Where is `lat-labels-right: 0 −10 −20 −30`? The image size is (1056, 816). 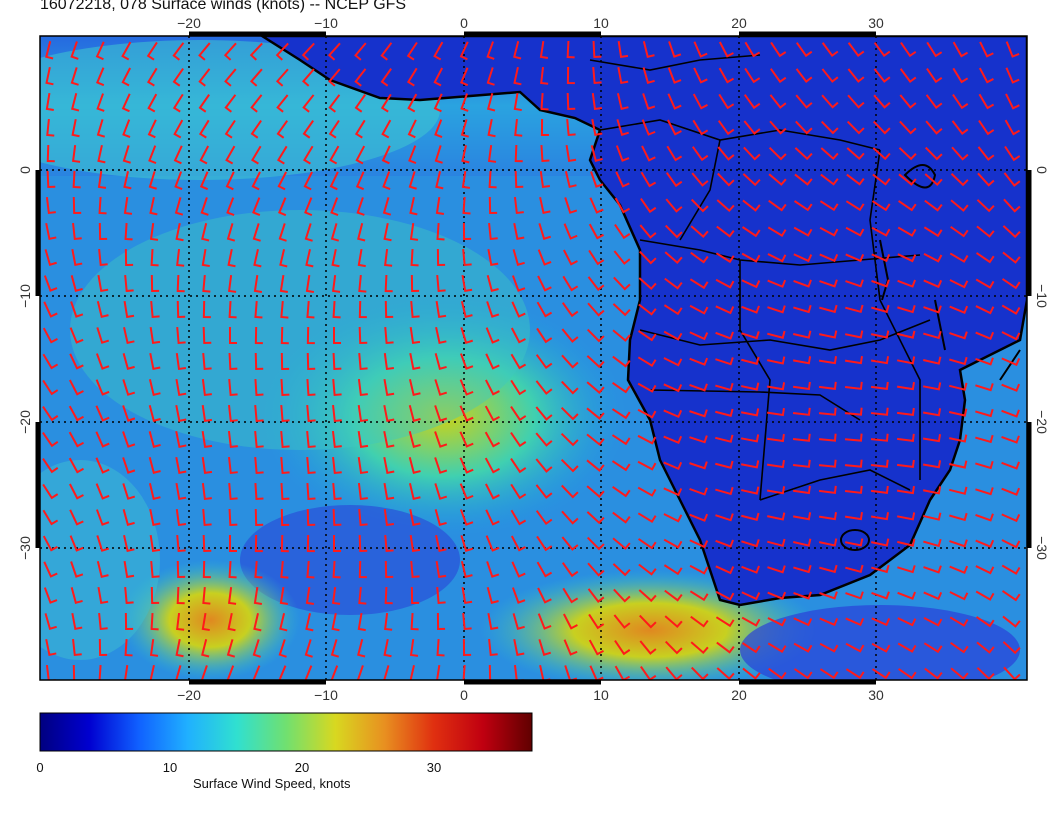
lat-labels-right: 0 −10 −20 −30 is located at coordinates (1042, 363).